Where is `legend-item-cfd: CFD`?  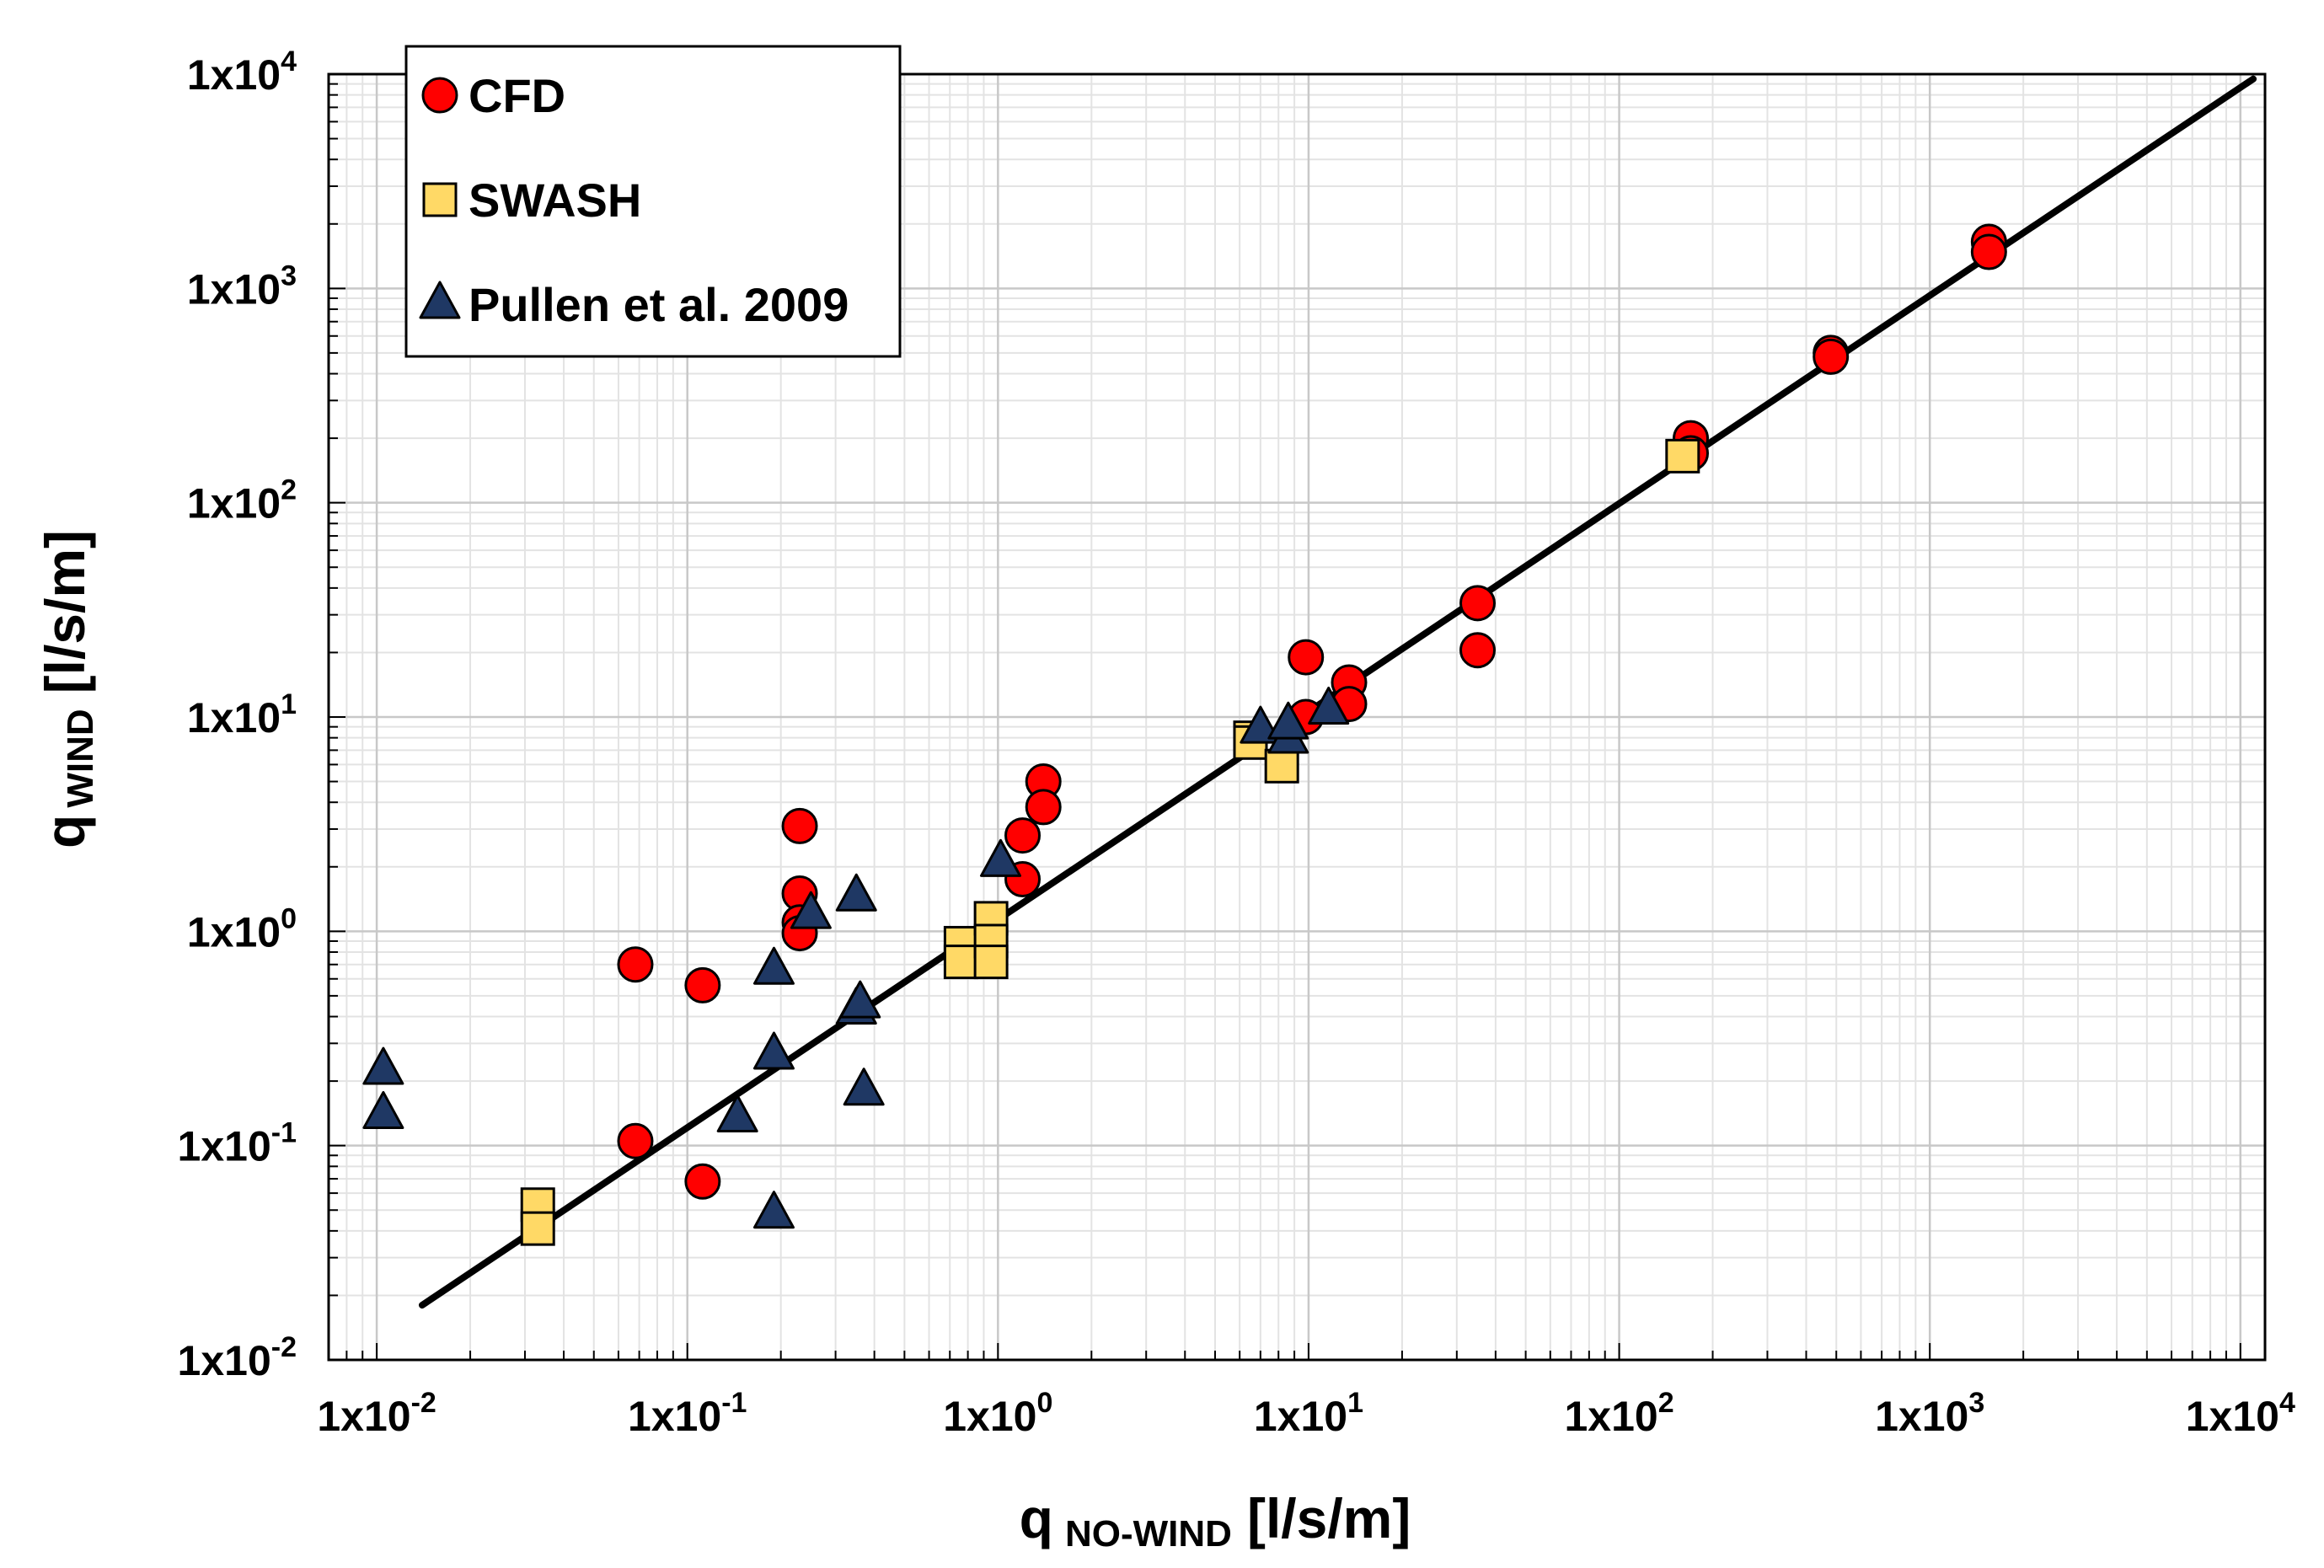
legend-item-cfd: CFD is located at coordinates (493, 95).